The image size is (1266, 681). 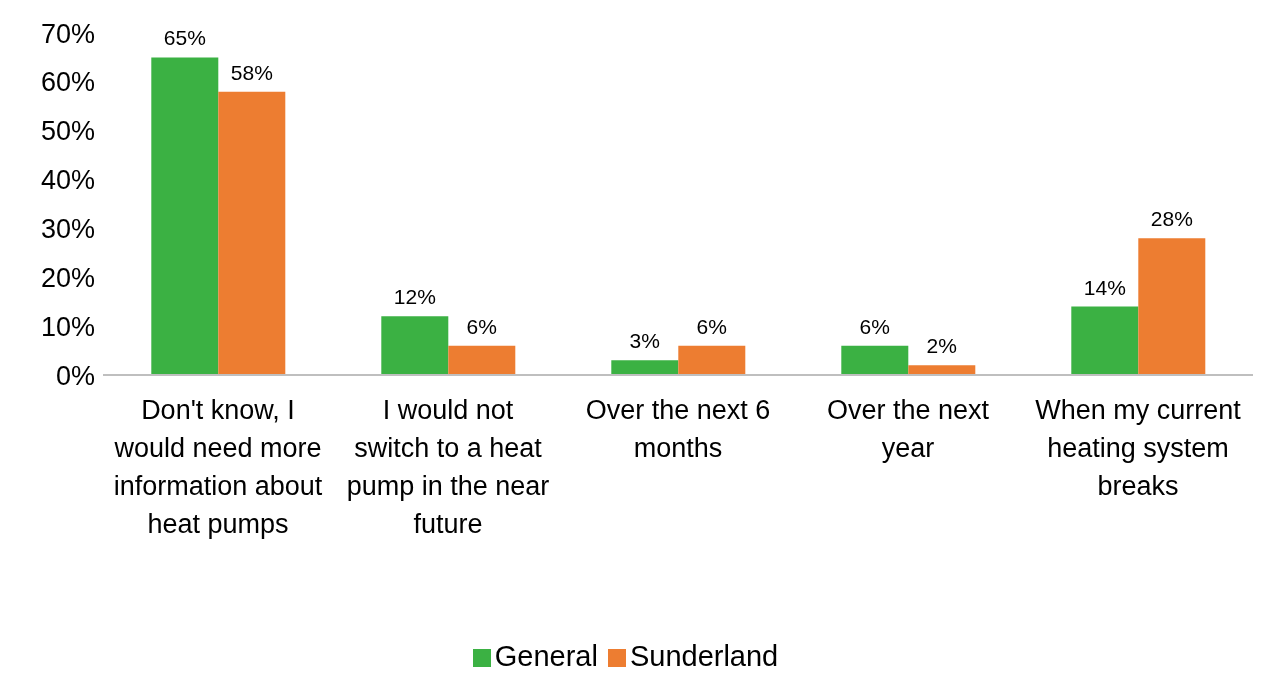 I want to click on data-label: 12%, so click(x=414, y=297).